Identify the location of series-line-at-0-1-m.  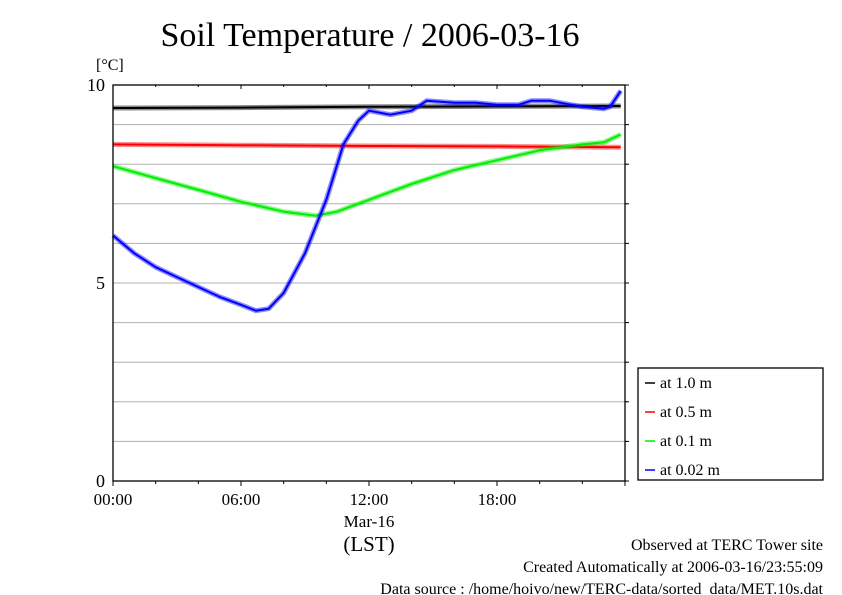
(367, 175).